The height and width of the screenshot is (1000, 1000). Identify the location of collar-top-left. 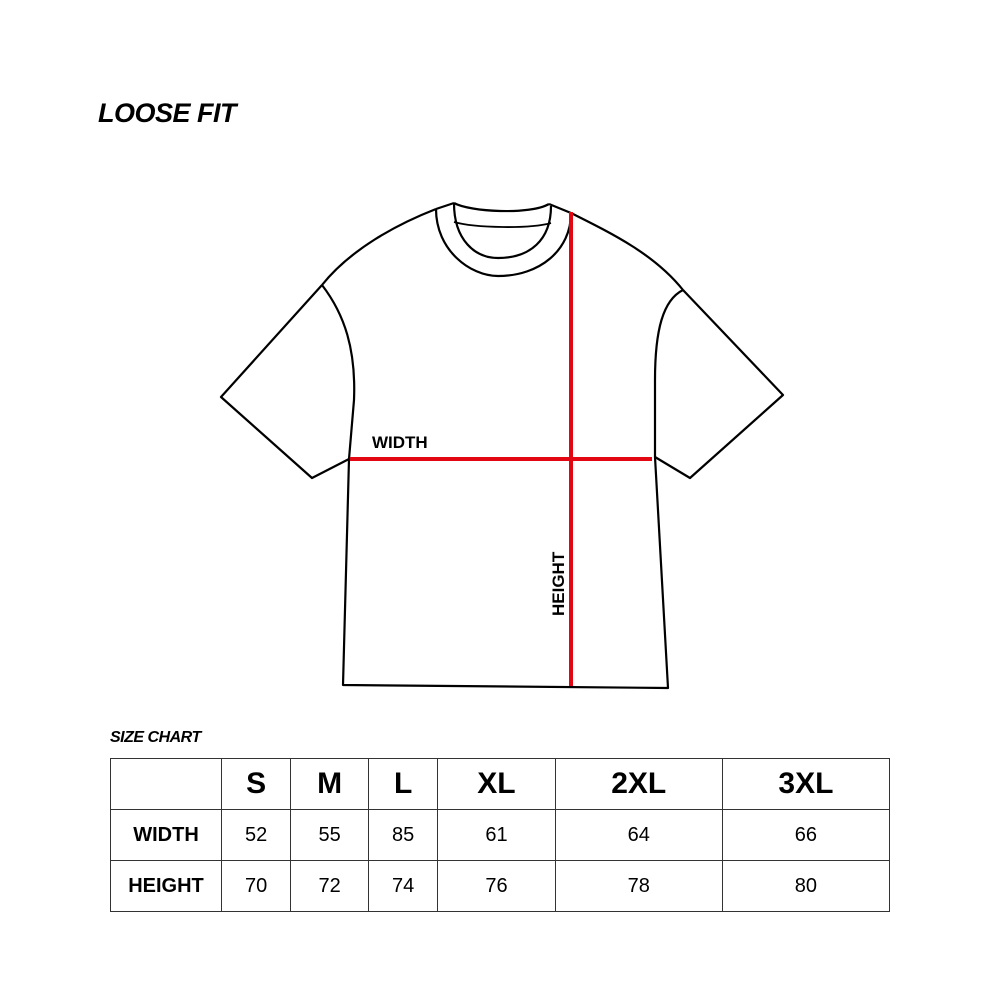
(445, 206).